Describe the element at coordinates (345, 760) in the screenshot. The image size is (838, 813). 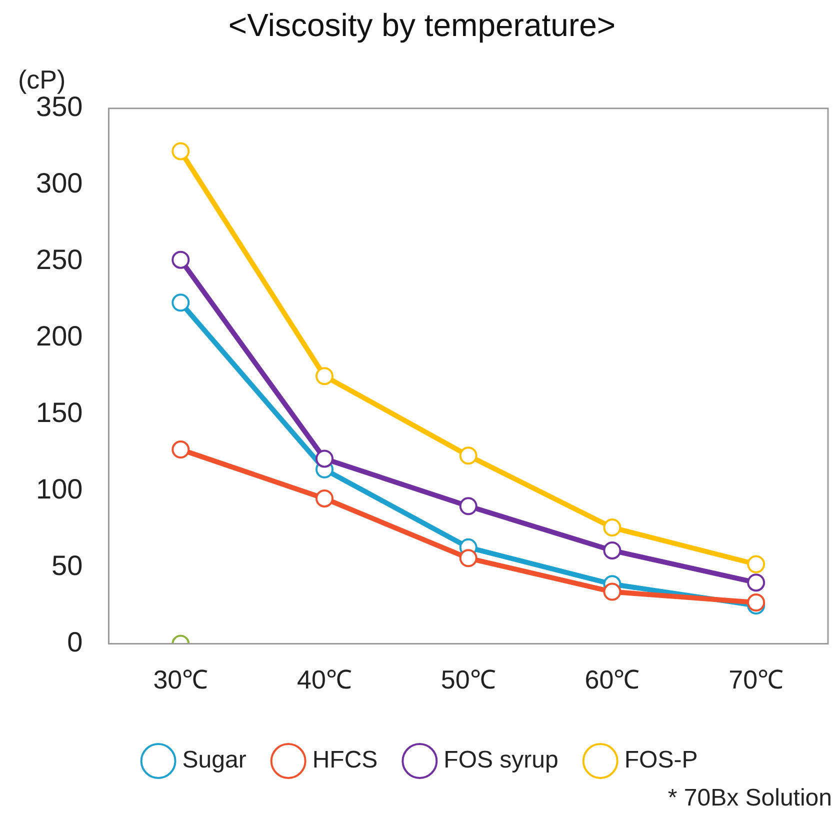
I see `legend-label: HFCS` at that location.